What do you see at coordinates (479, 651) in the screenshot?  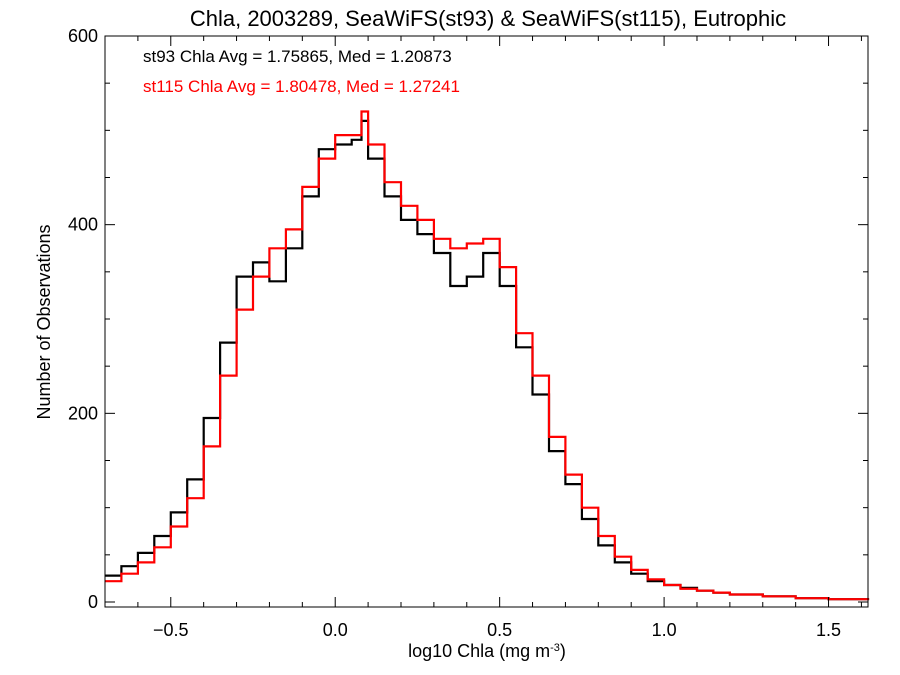 I see `x-axis-label-main: log10 Chla (mg m` at bounding box center [479, 651].